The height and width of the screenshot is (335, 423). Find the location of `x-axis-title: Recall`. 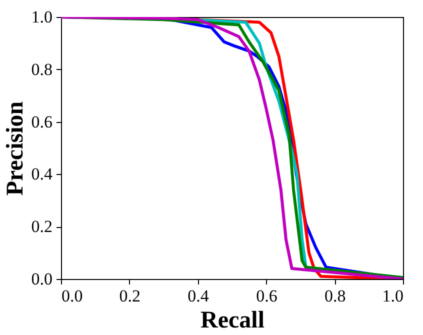

x-axis-title: Recall is located at coordinates (232, 321).